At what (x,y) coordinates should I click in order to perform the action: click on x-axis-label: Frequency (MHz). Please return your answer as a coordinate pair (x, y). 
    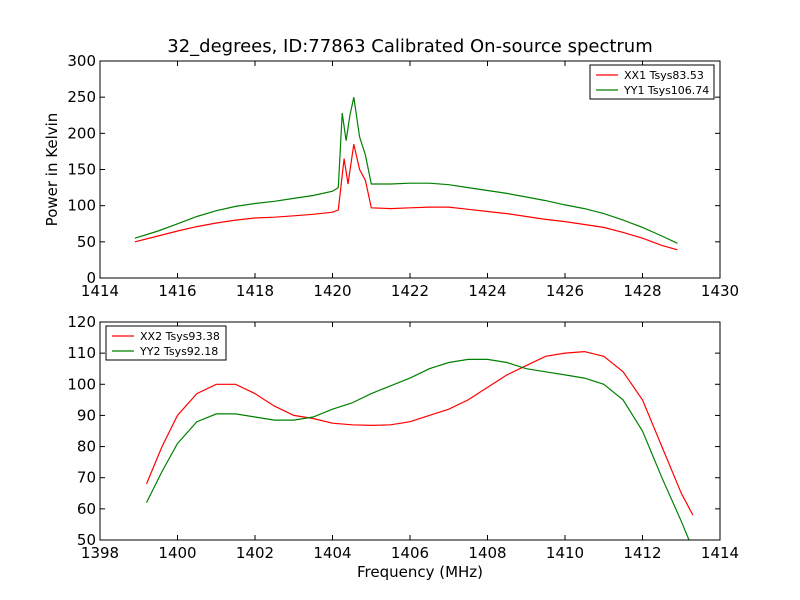
    Looking at the image, I should click on (420, 572).